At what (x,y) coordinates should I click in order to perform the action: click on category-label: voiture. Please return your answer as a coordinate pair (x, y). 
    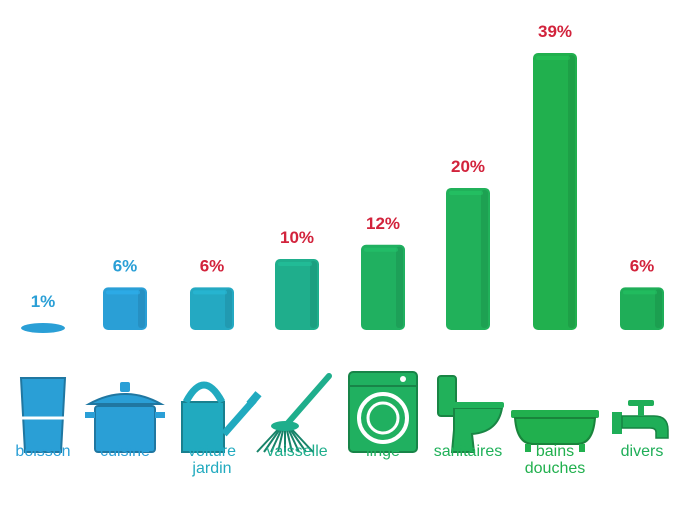
    Looking at the image, I should click on (212, 451).